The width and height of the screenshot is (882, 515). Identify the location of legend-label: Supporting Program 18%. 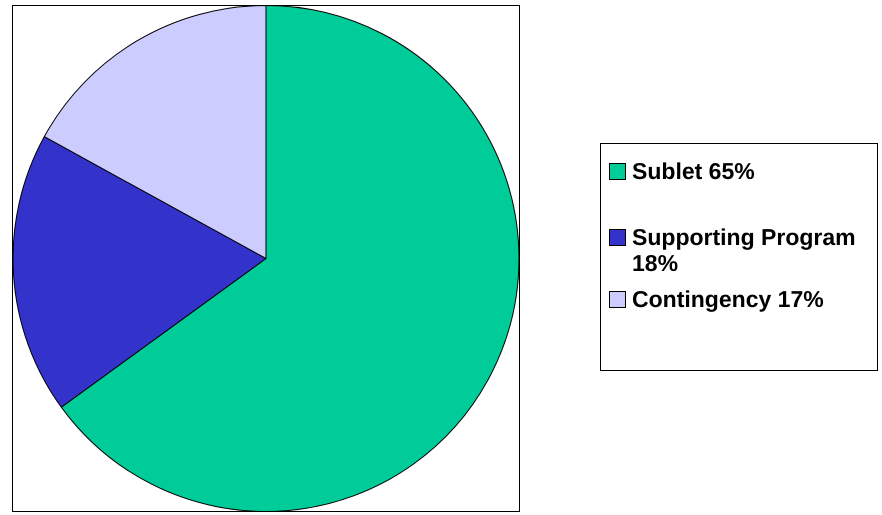
(744, 250).